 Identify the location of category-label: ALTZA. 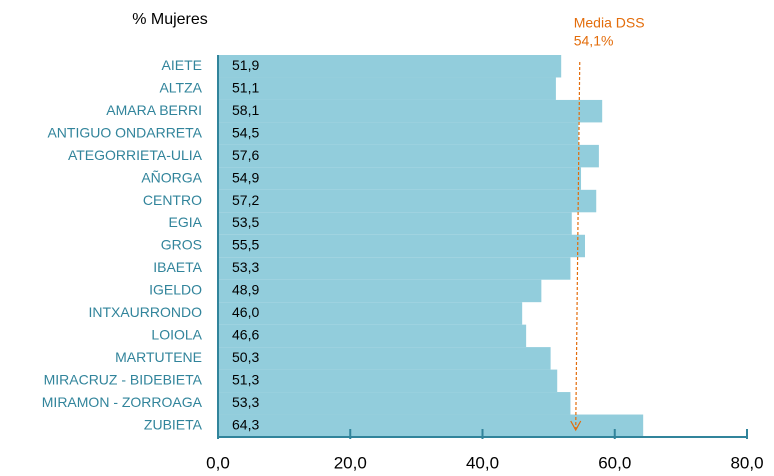
(180, 87).